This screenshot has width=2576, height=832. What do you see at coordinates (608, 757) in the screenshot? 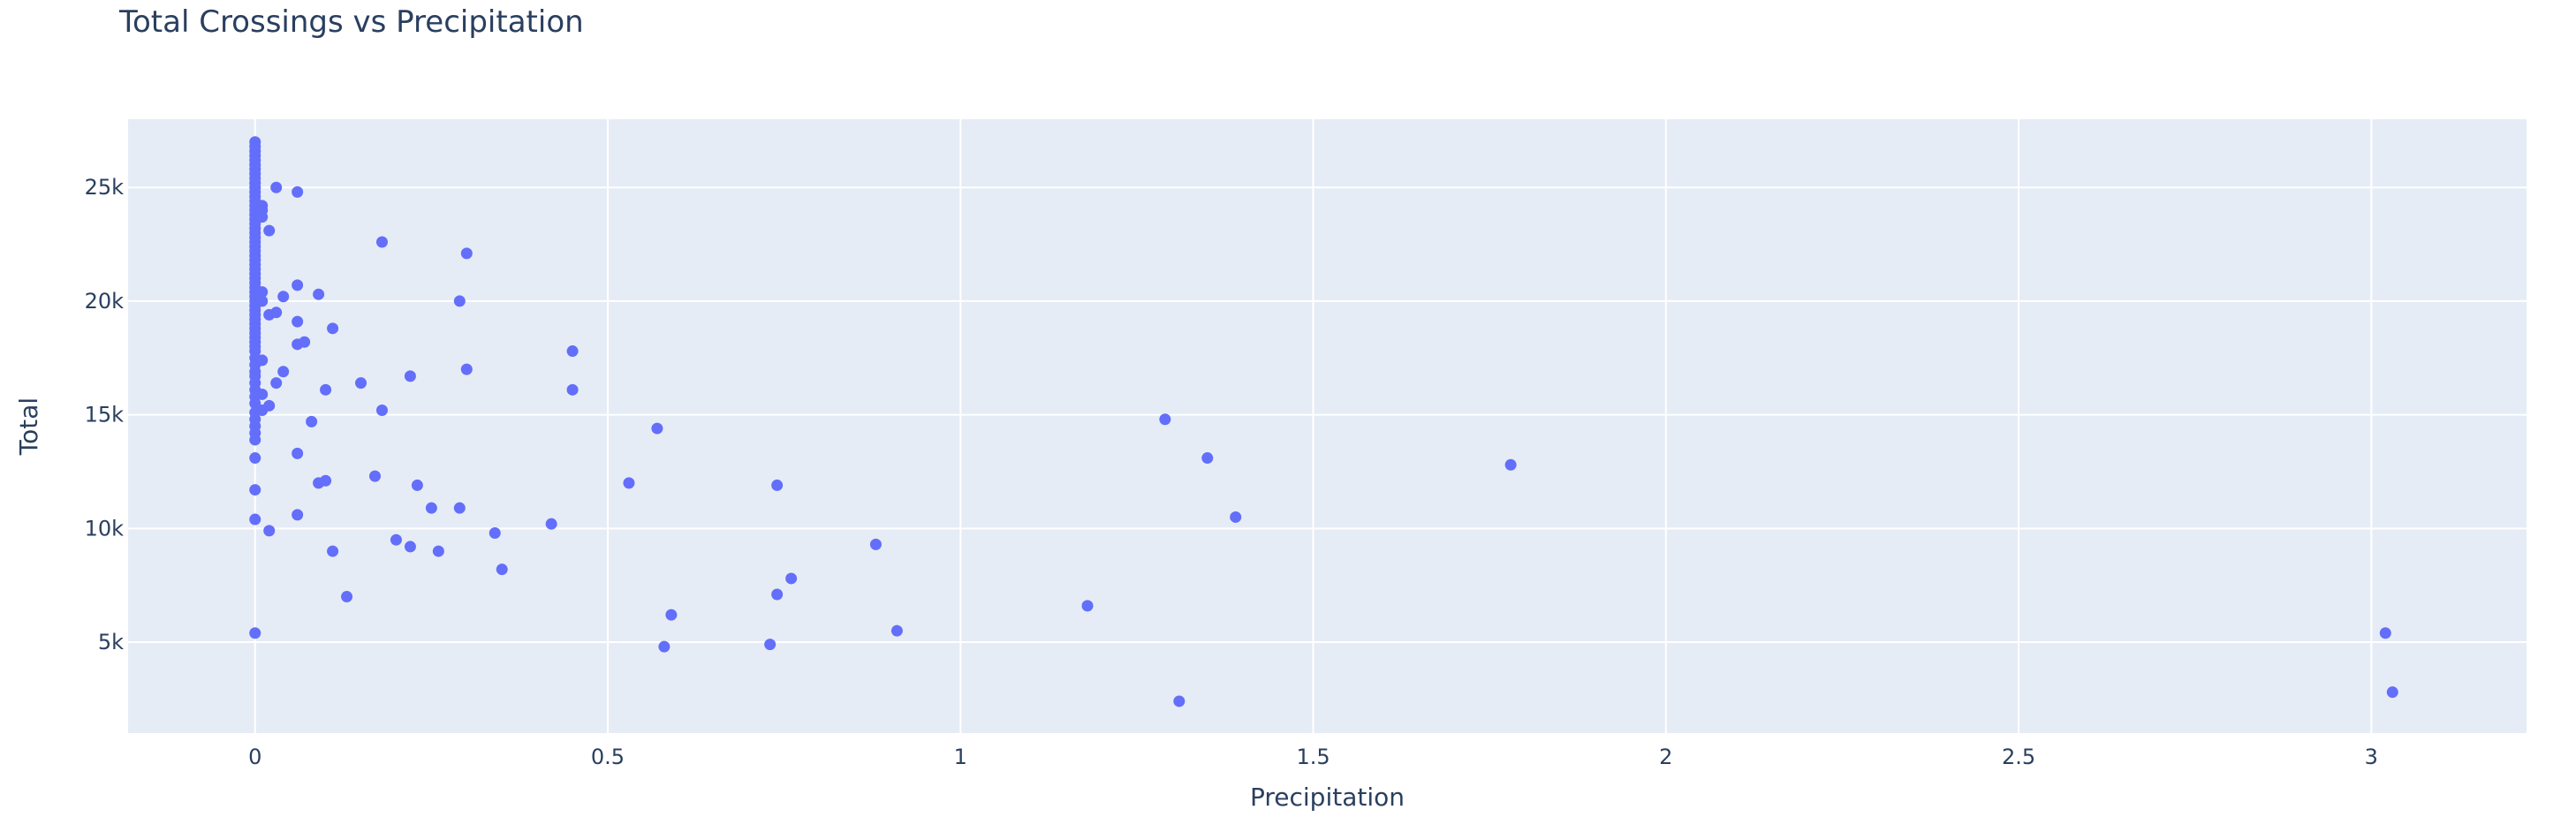
I see `x-tick-label: 0.5` at bounding box center [608, 757].